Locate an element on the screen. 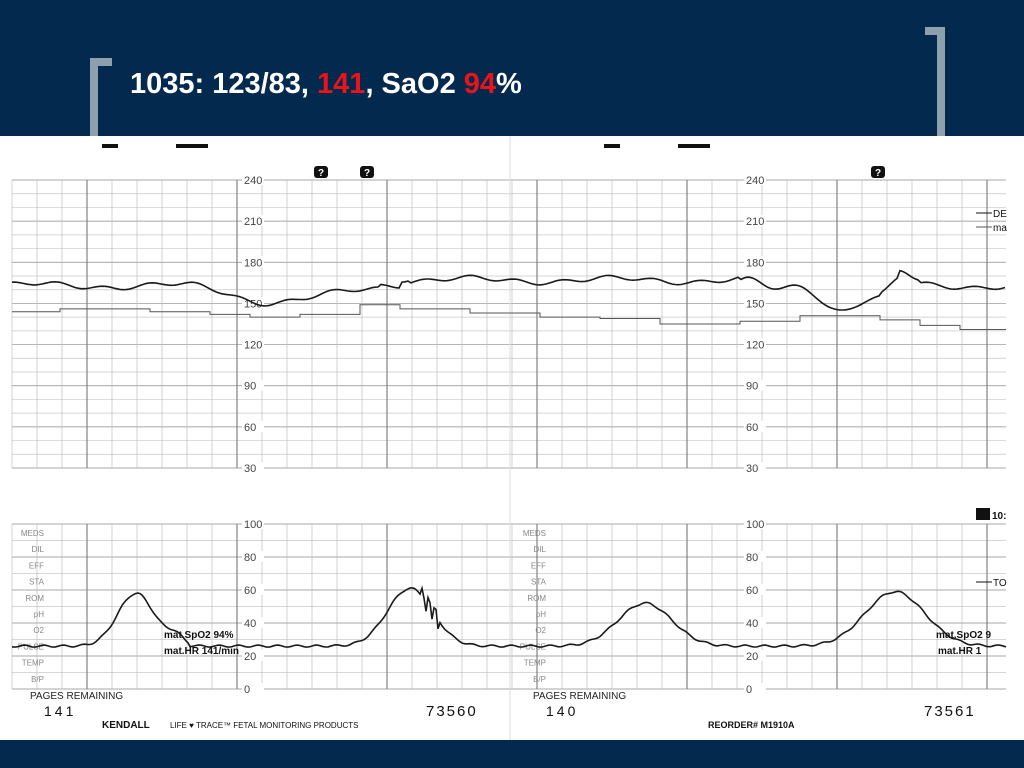 This screenshot has height=768, width=1024. left-bracket-decoration is located at coordinates (94, 97).